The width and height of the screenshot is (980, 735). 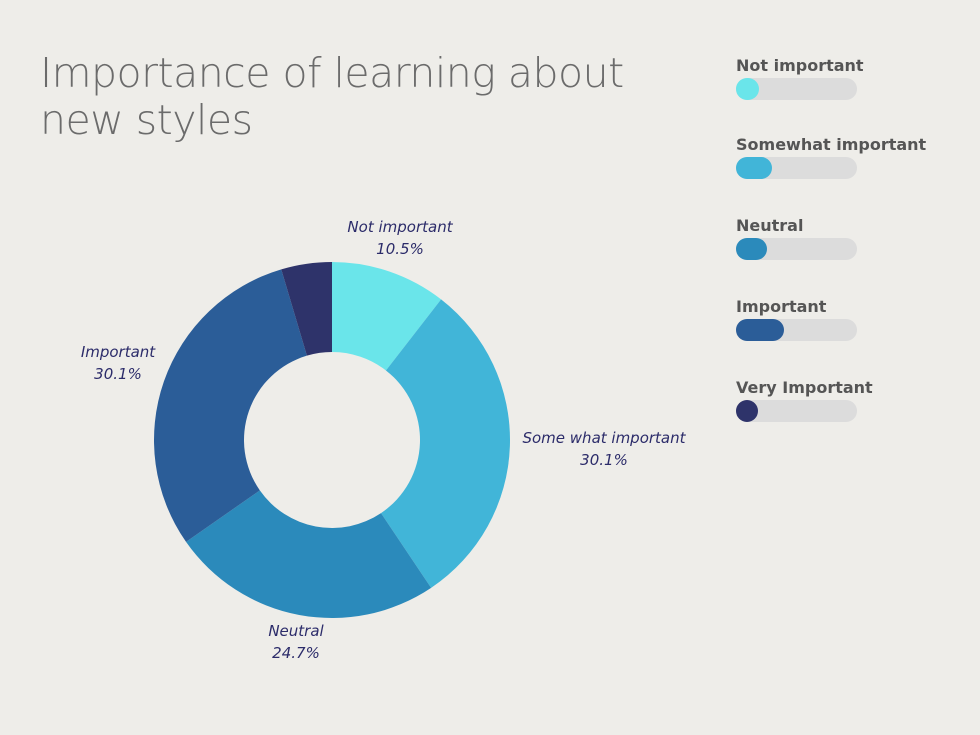 What do you see at coordinates (804, 387) in the screenshot?
I see `legend-label: Very Important` at bounding box center [804, 387].